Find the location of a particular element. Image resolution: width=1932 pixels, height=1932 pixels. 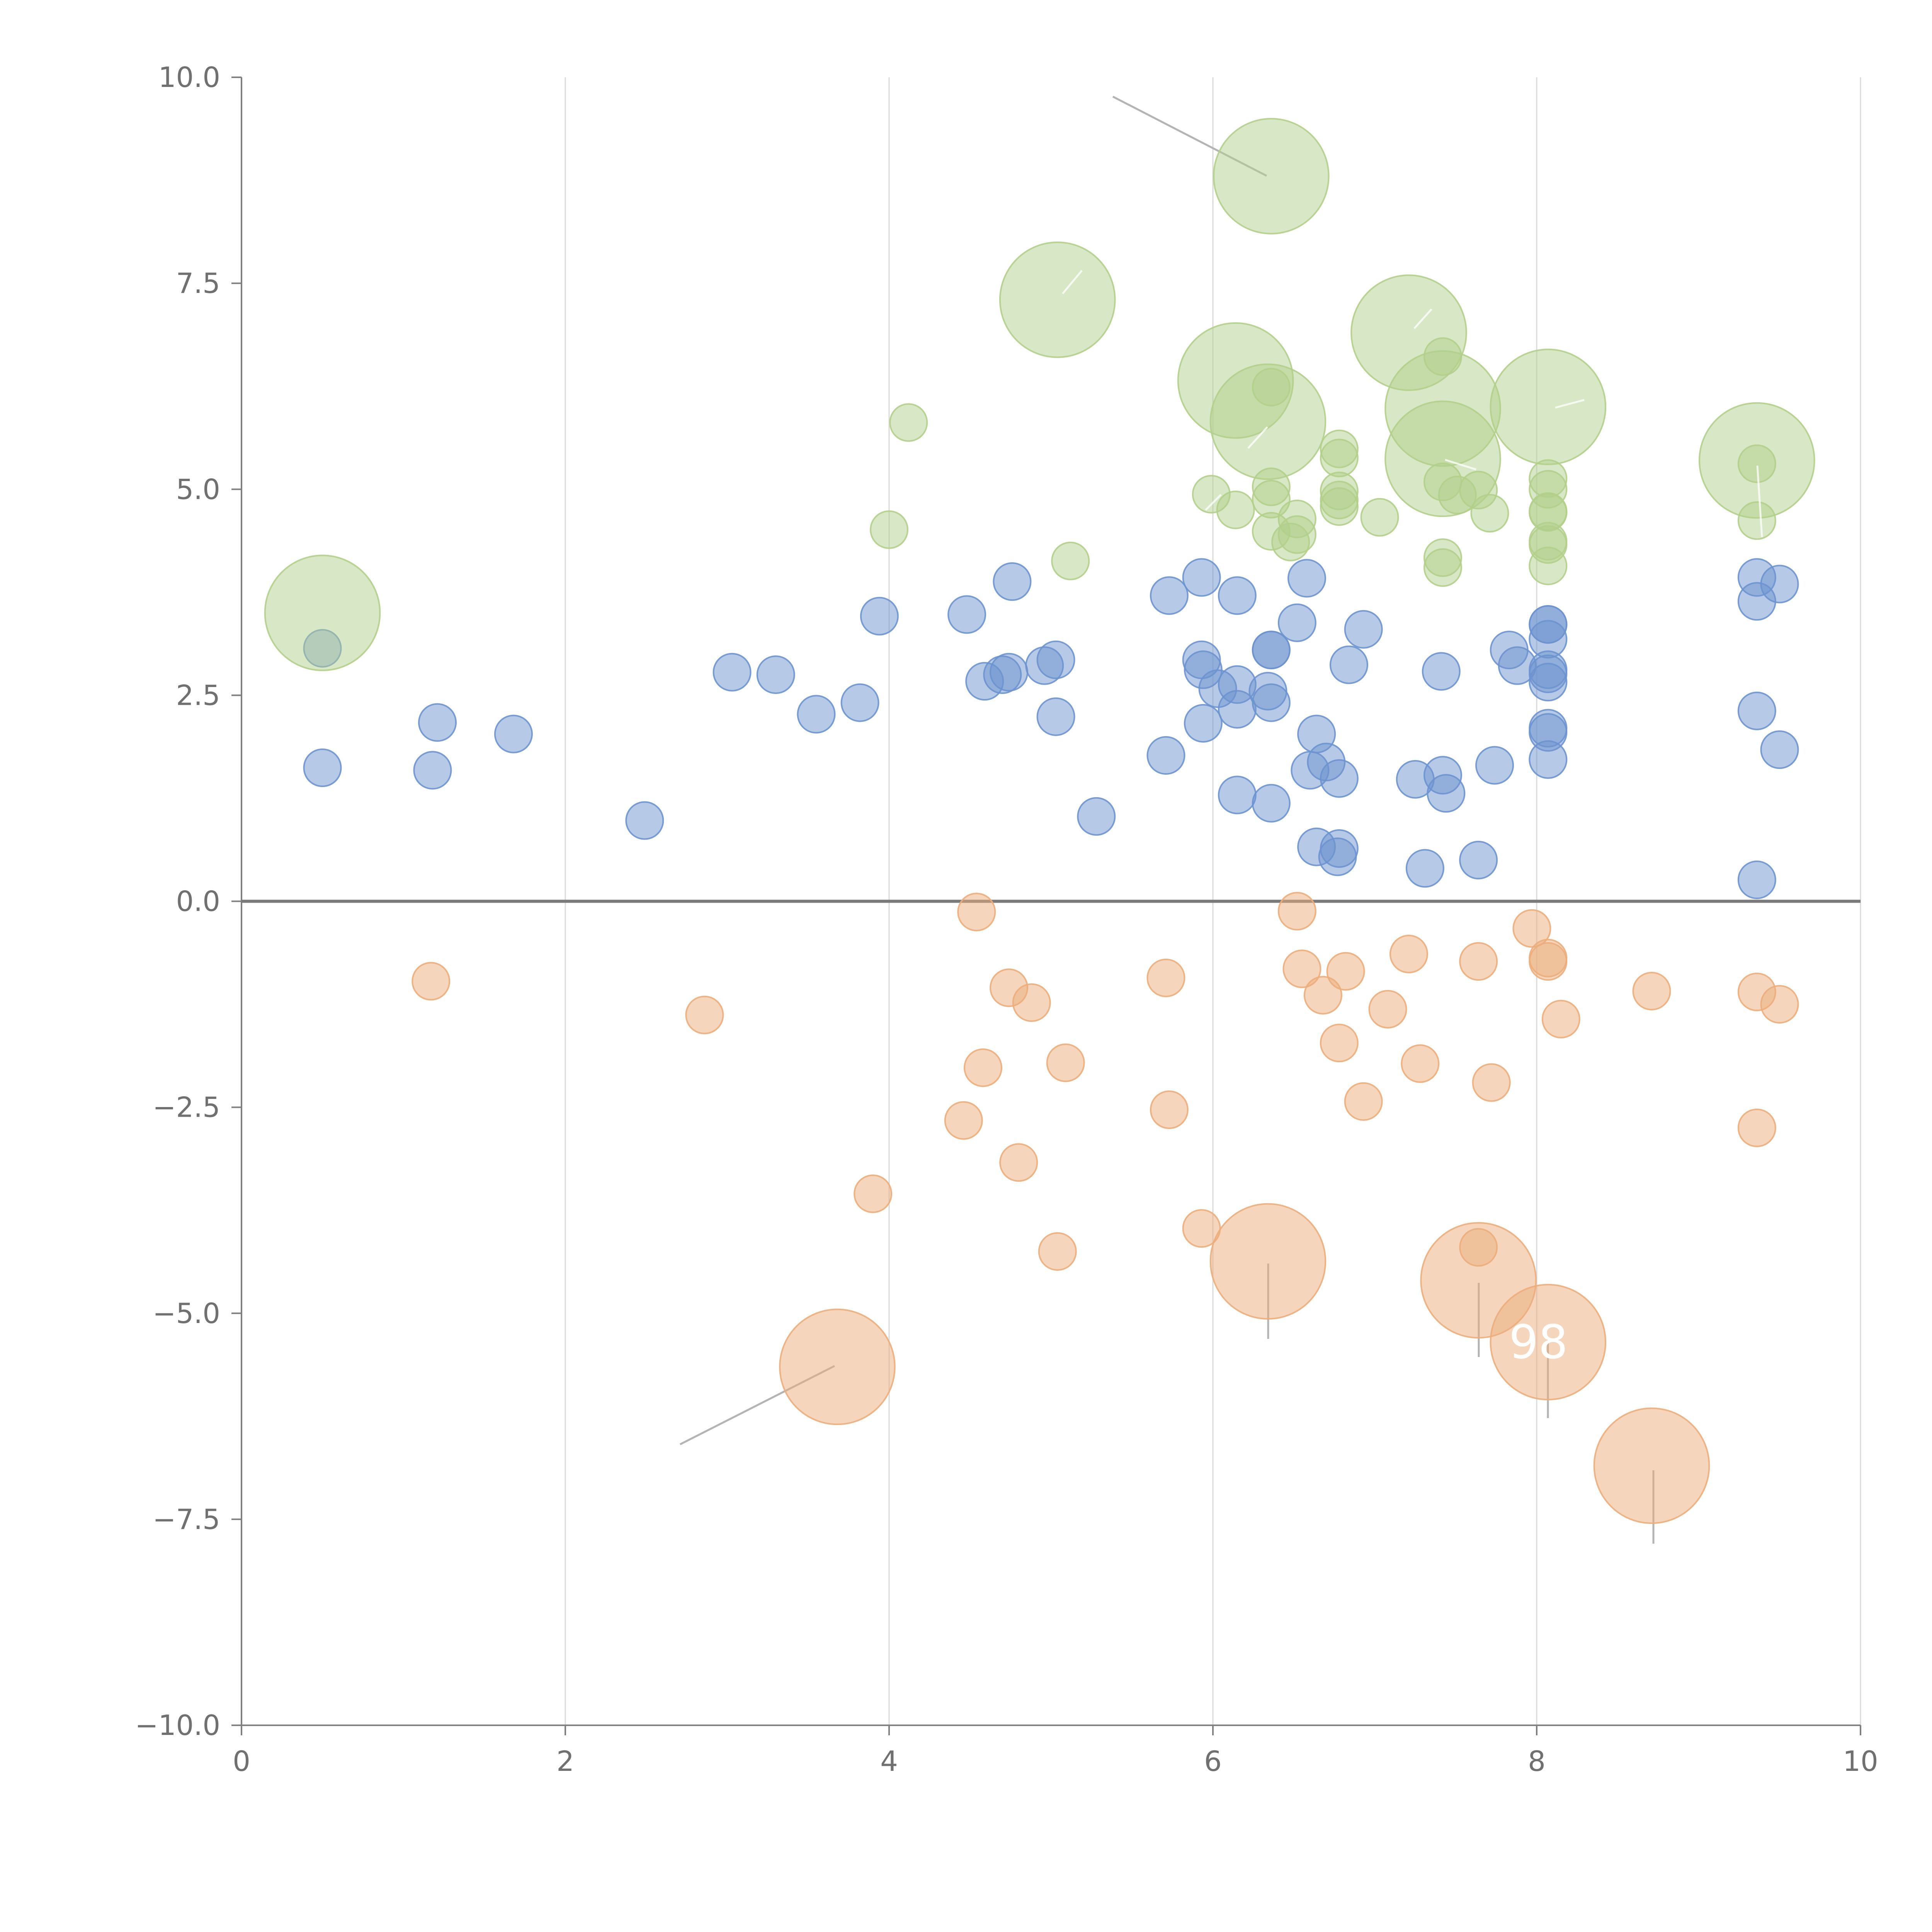

x-tick-label: 2 is located at coordinates (565, 1761).